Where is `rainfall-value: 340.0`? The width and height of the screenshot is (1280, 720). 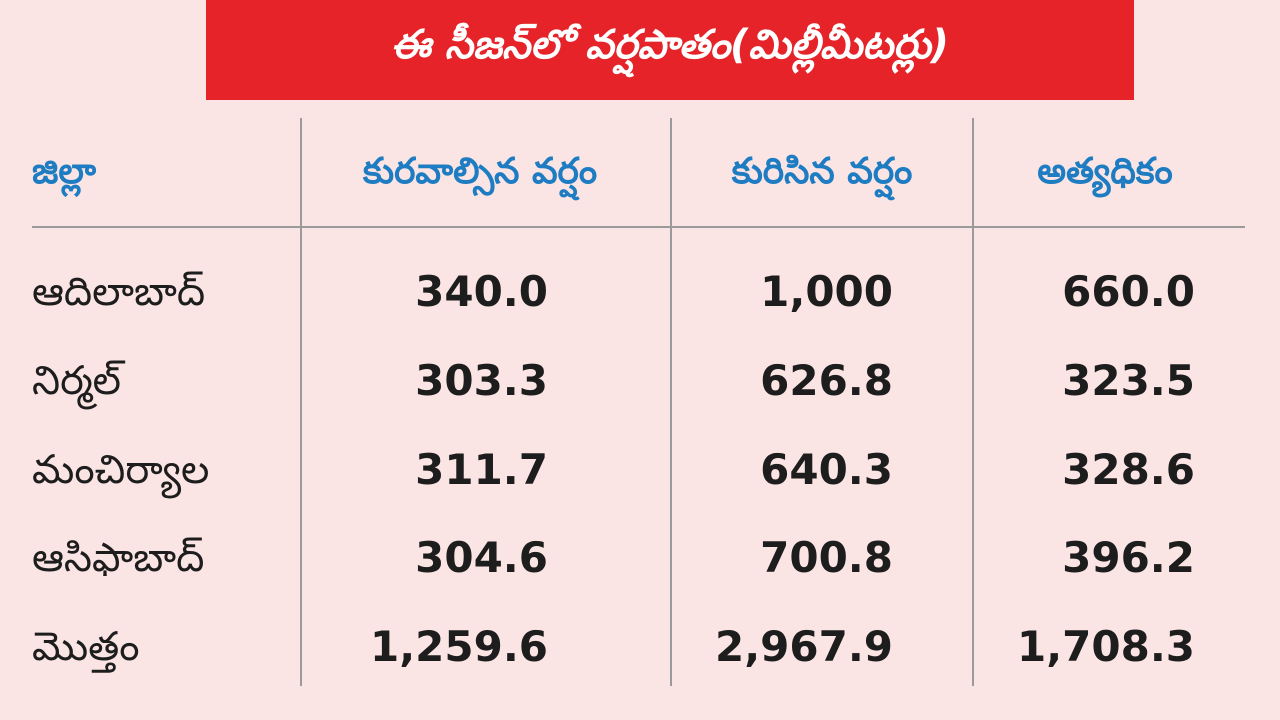 rainfall-value: 340.0 is located at coordinates (481, 291).